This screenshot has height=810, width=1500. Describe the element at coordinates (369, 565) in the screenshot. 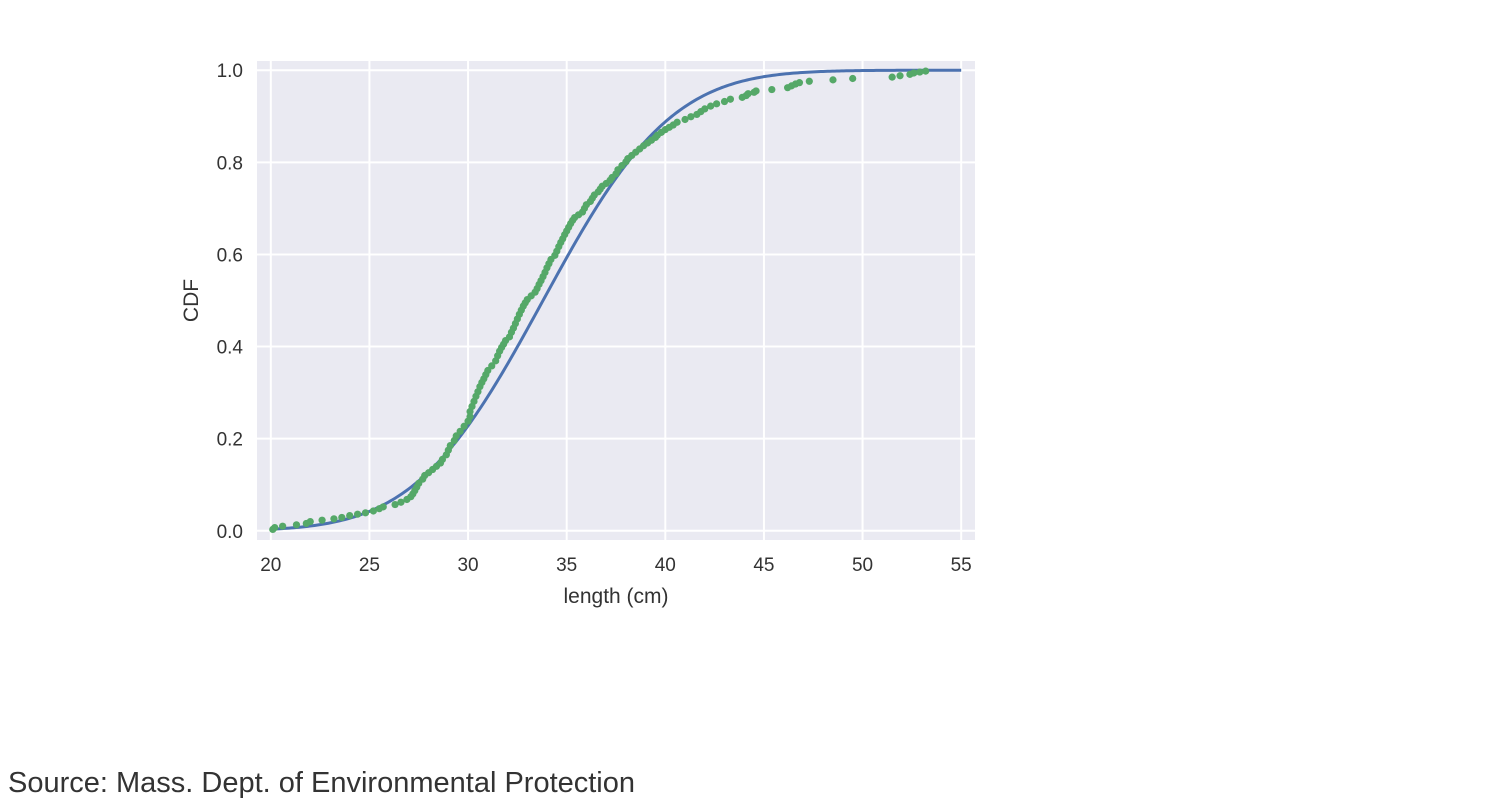

I see `x-tick-label: 25` at that location.